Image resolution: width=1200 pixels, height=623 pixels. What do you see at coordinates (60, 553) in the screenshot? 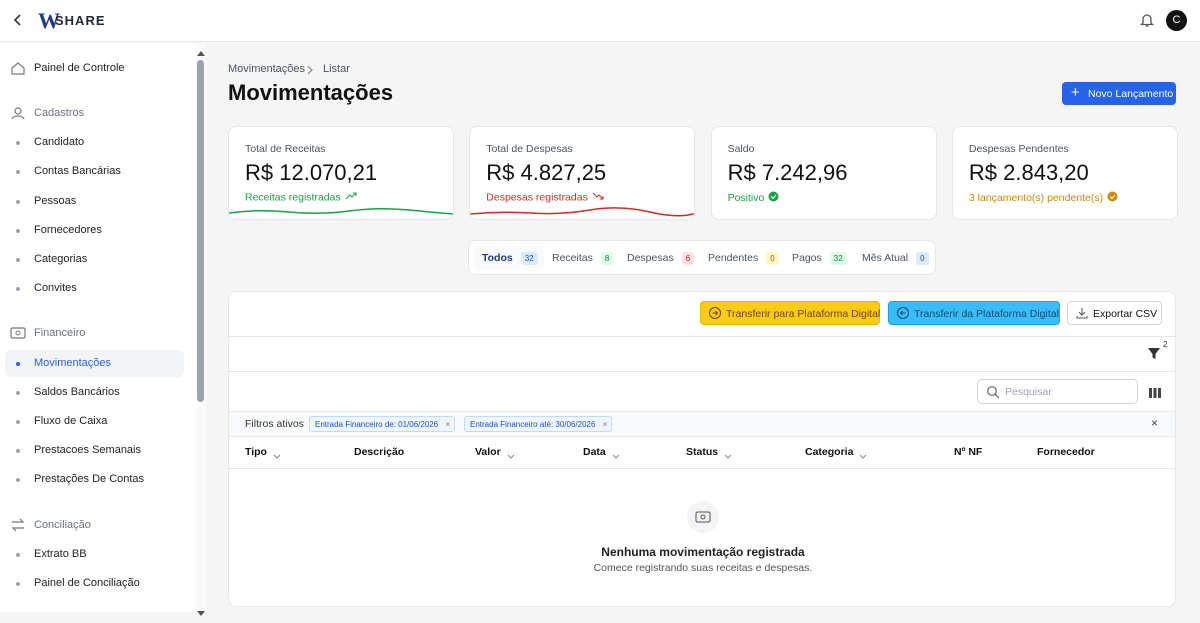
I see `nav-item: Extrato BB` at bounding box center [60, 553].